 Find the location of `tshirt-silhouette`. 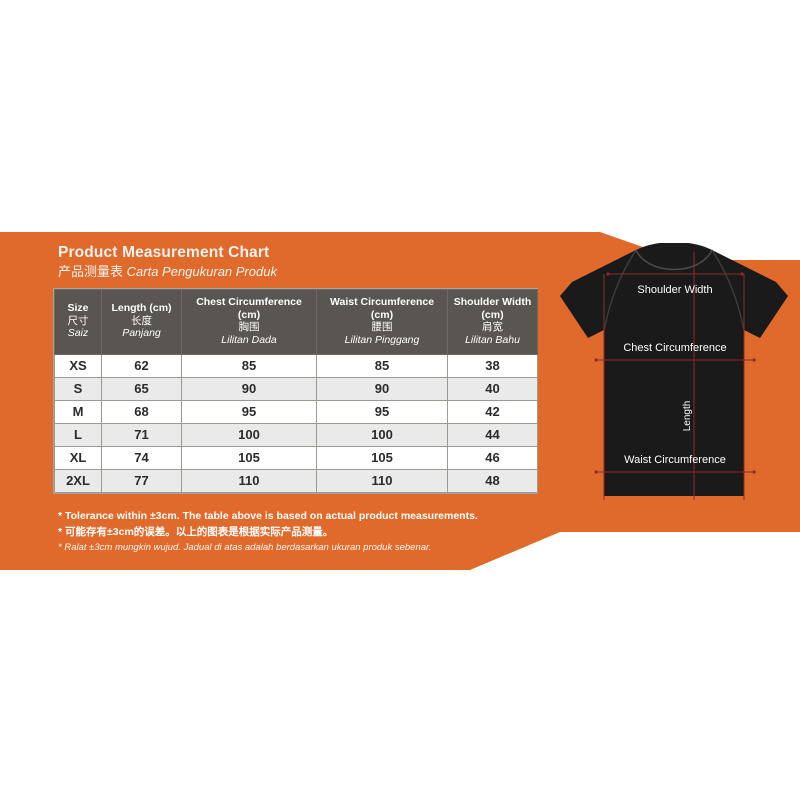

tshirt-silhouette is located at coordinates (674, 369).